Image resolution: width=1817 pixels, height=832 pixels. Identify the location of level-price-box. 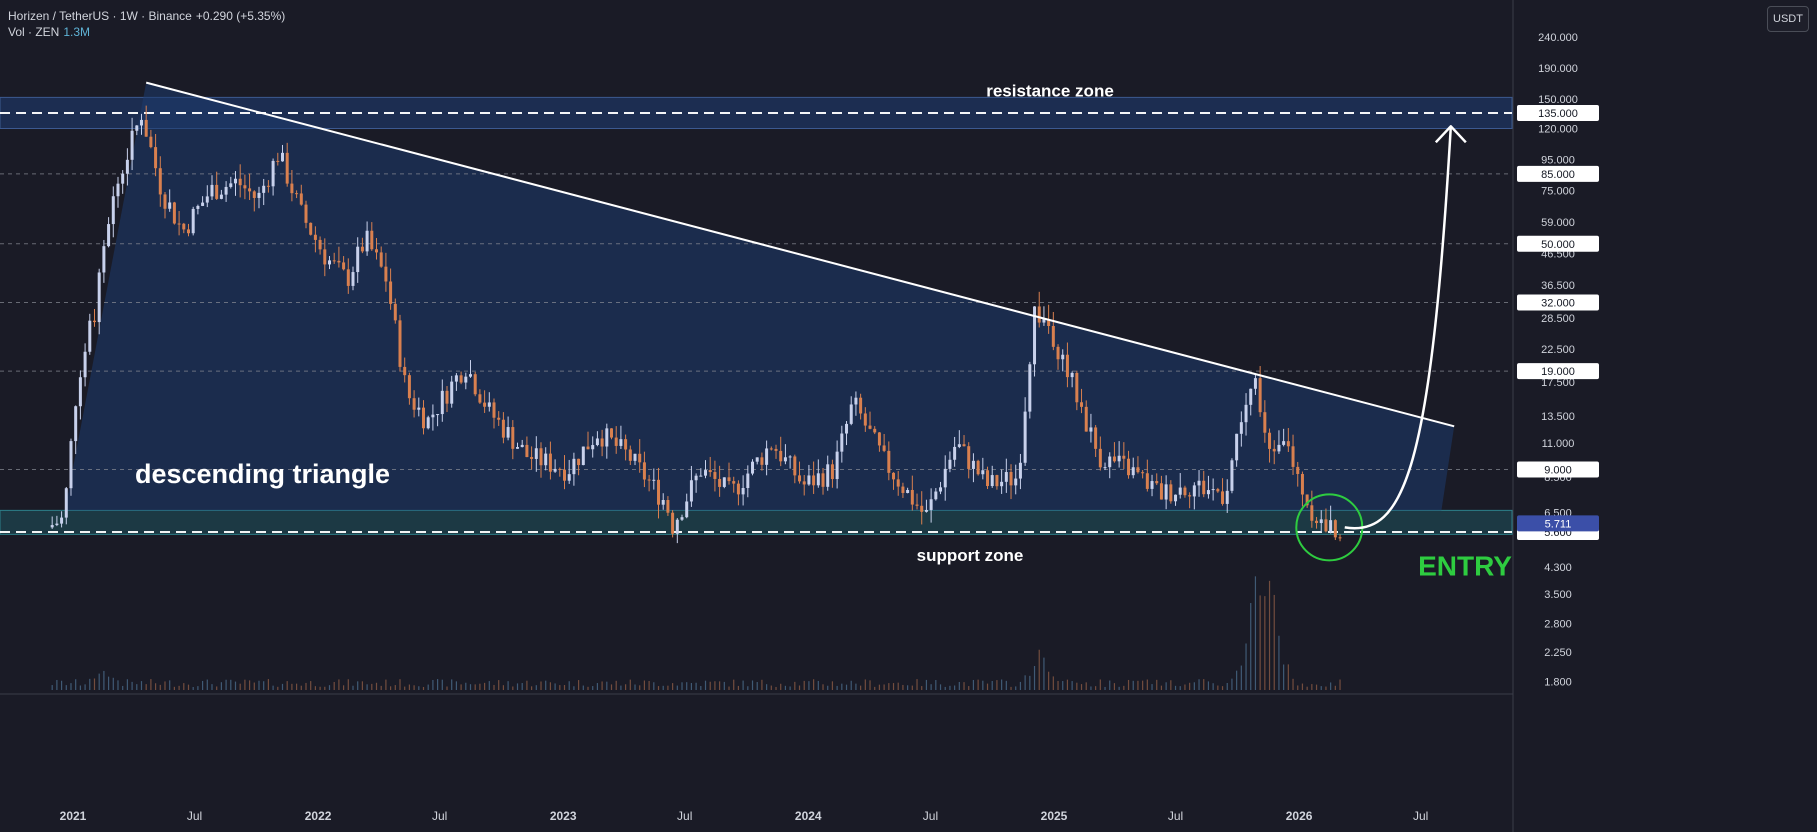
(1558, 243).